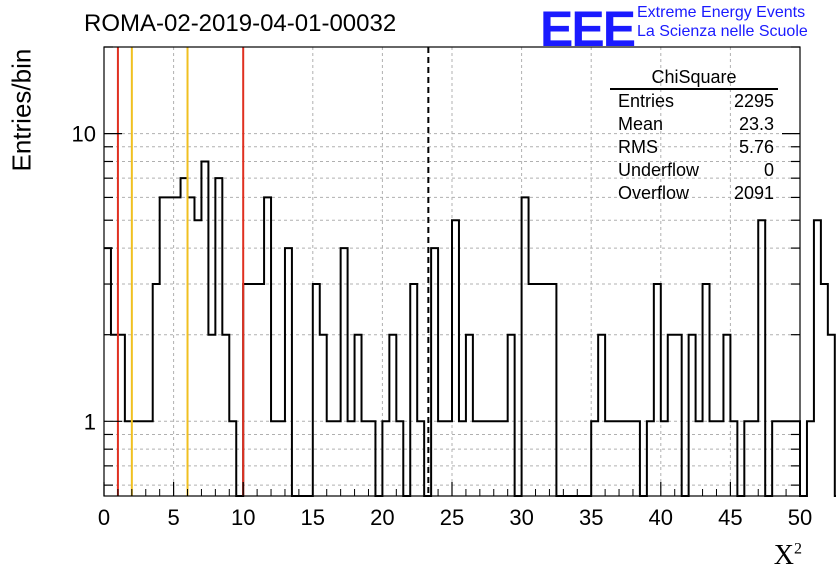  I want to click on chart-title: ROMA-02-2019-04-01-00032, so click(240, 23).